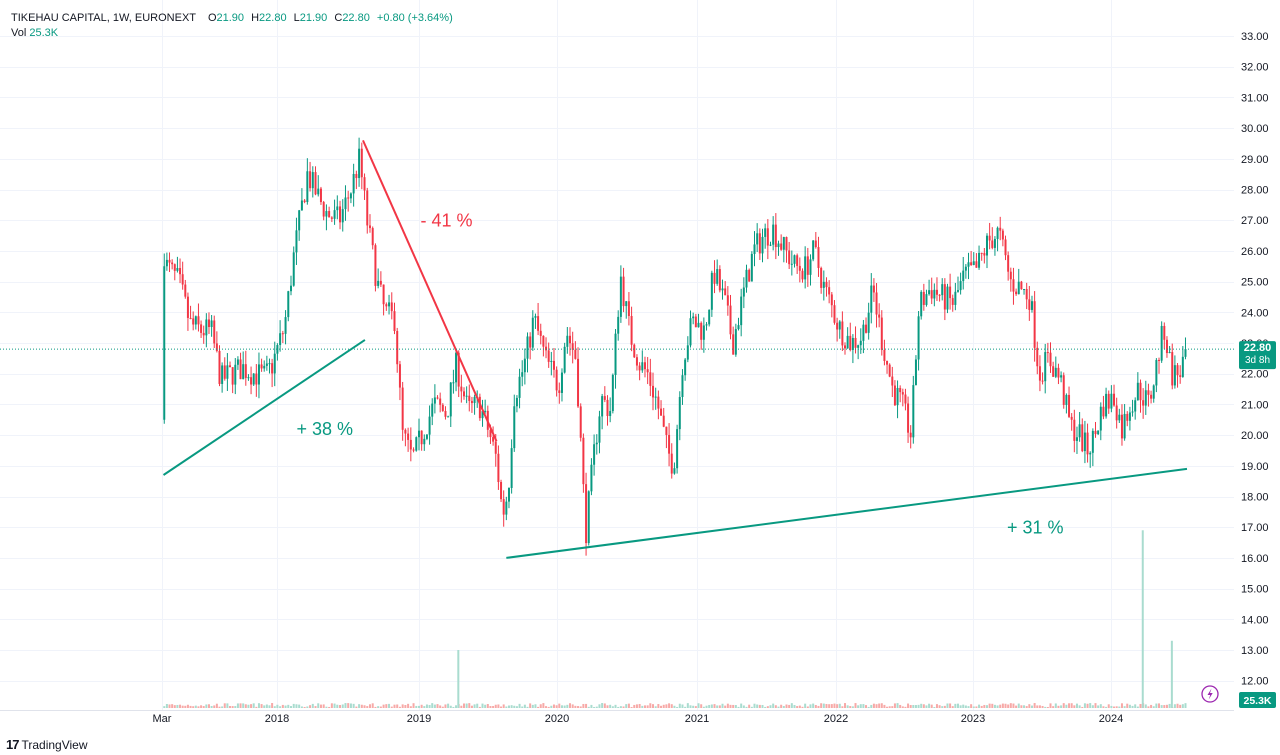 This screenshot has width=1280, height=755. What do you see at coordinates (47, 744) in the screenshot?
I see `tradingview-branding: 17 TradingView` at bounding box center [47, 744].